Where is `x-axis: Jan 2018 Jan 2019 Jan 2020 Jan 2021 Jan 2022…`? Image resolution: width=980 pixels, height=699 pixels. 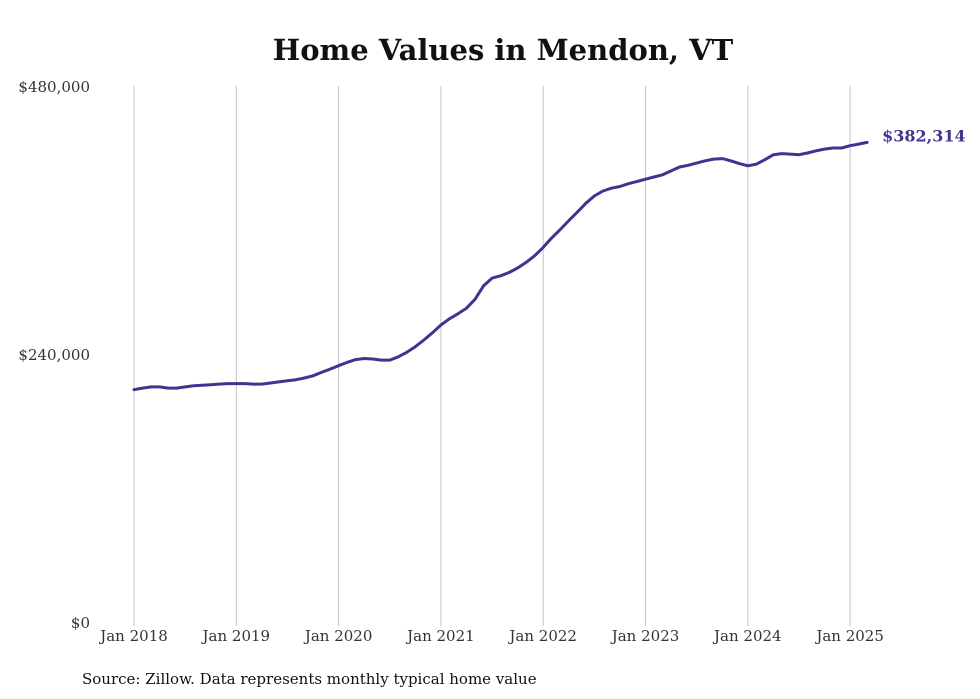 x-axis: Jan 2018 Jan 2019 Jan 2020 Jan 2021 Jan 2022… is located at coordinates (491, 636).